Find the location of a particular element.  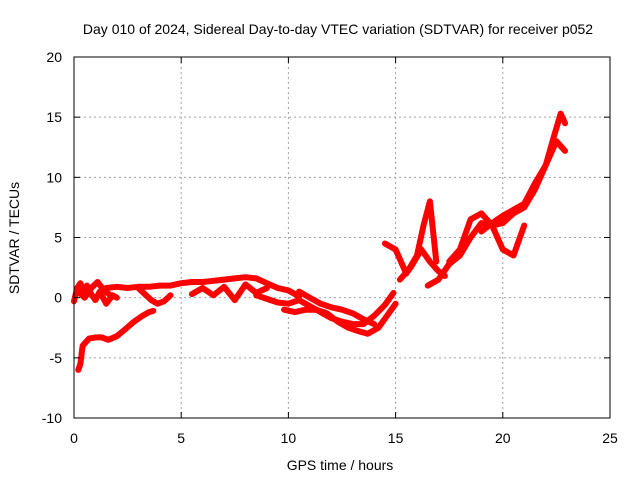

x-axis-label: GPS time / hours is located at coordinates (340, 465).